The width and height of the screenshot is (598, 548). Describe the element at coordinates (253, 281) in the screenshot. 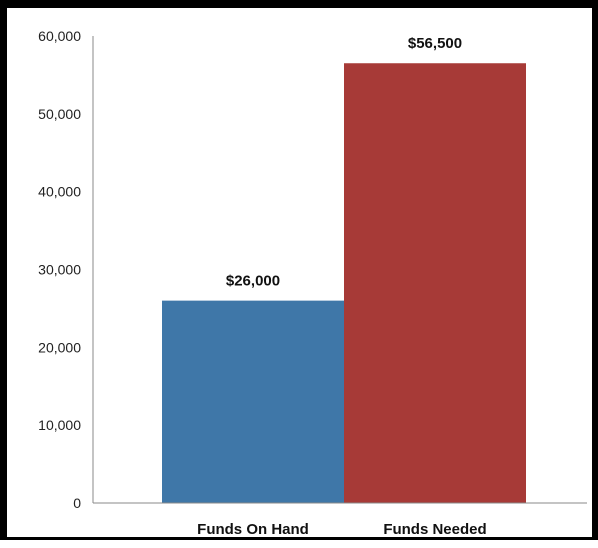

I see `data-label-1: $26,000` at that location.